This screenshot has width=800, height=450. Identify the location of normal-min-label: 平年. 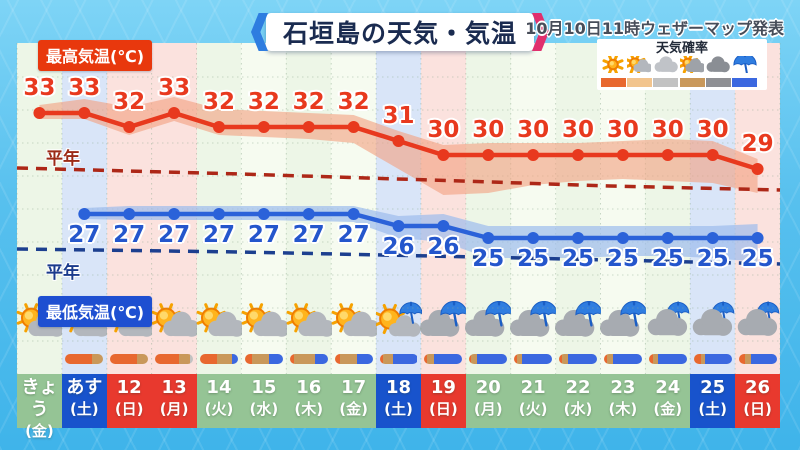
(63, 273).